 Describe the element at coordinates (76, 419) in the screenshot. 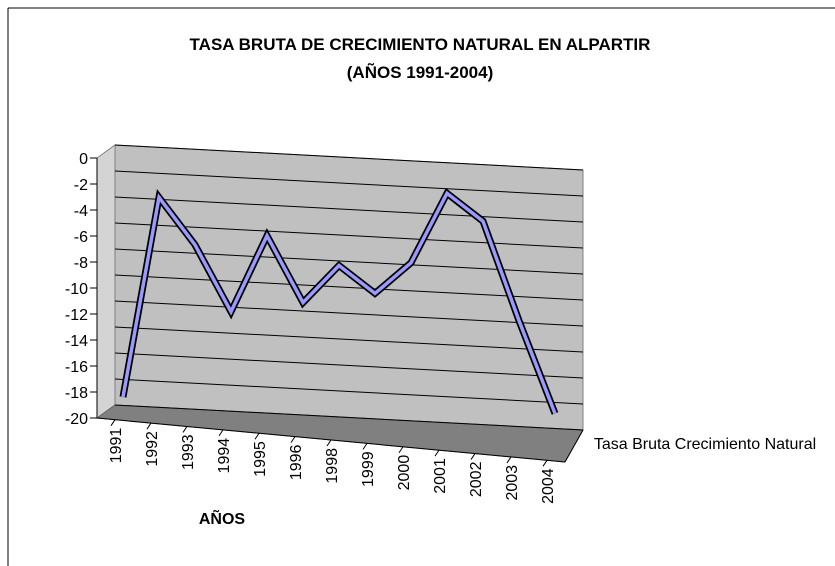

I see `y-tick-label: -20` at that location.